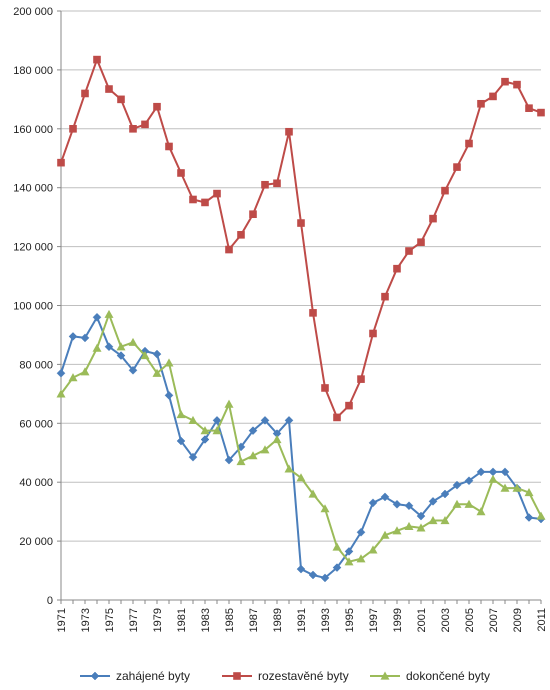 The image size is (550, 690). I want to click on y-tick-label: 80 000, so click(36, 365).